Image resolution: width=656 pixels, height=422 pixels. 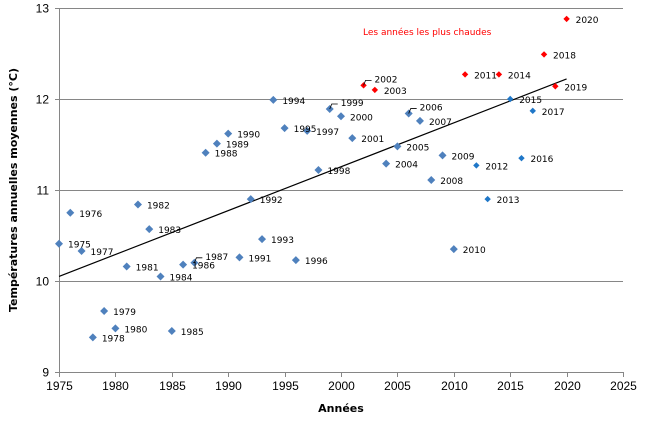 What do you see at coordinates (43, 282) in the screenshot?
I see `y-tick-label: 10` at bounding box center [43, 282].